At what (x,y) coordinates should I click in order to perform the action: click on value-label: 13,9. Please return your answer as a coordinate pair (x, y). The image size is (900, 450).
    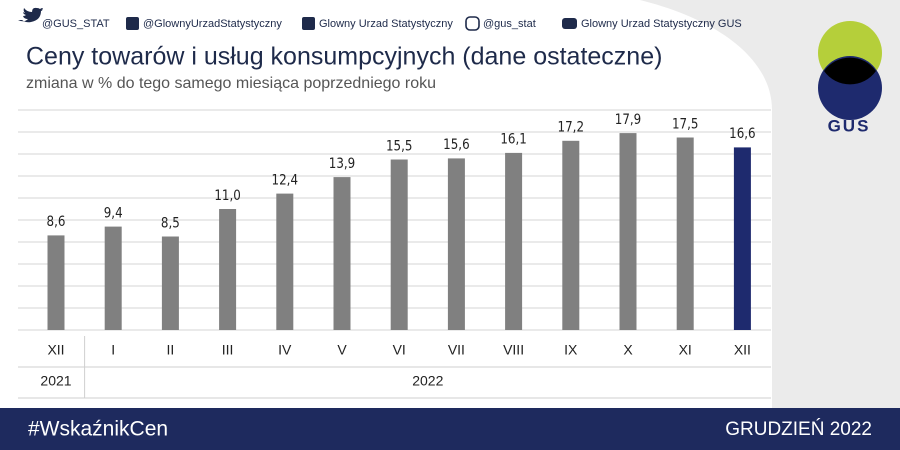
    Looking at the image, I should click on (342, 164).